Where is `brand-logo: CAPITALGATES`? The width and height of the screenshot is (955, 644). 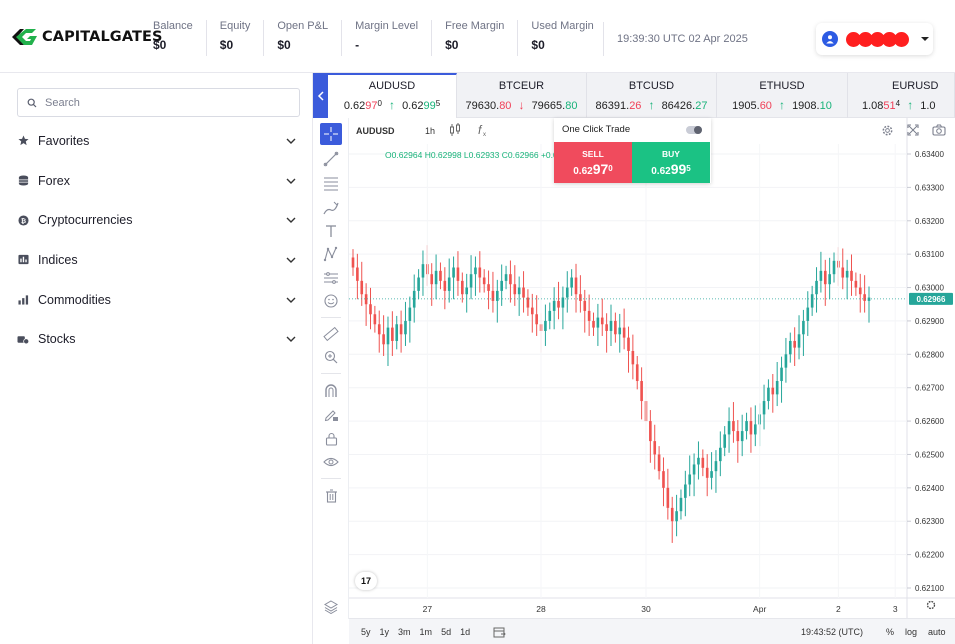 brand-logo: CAPITALGATES is located at coordinates (86, 37).